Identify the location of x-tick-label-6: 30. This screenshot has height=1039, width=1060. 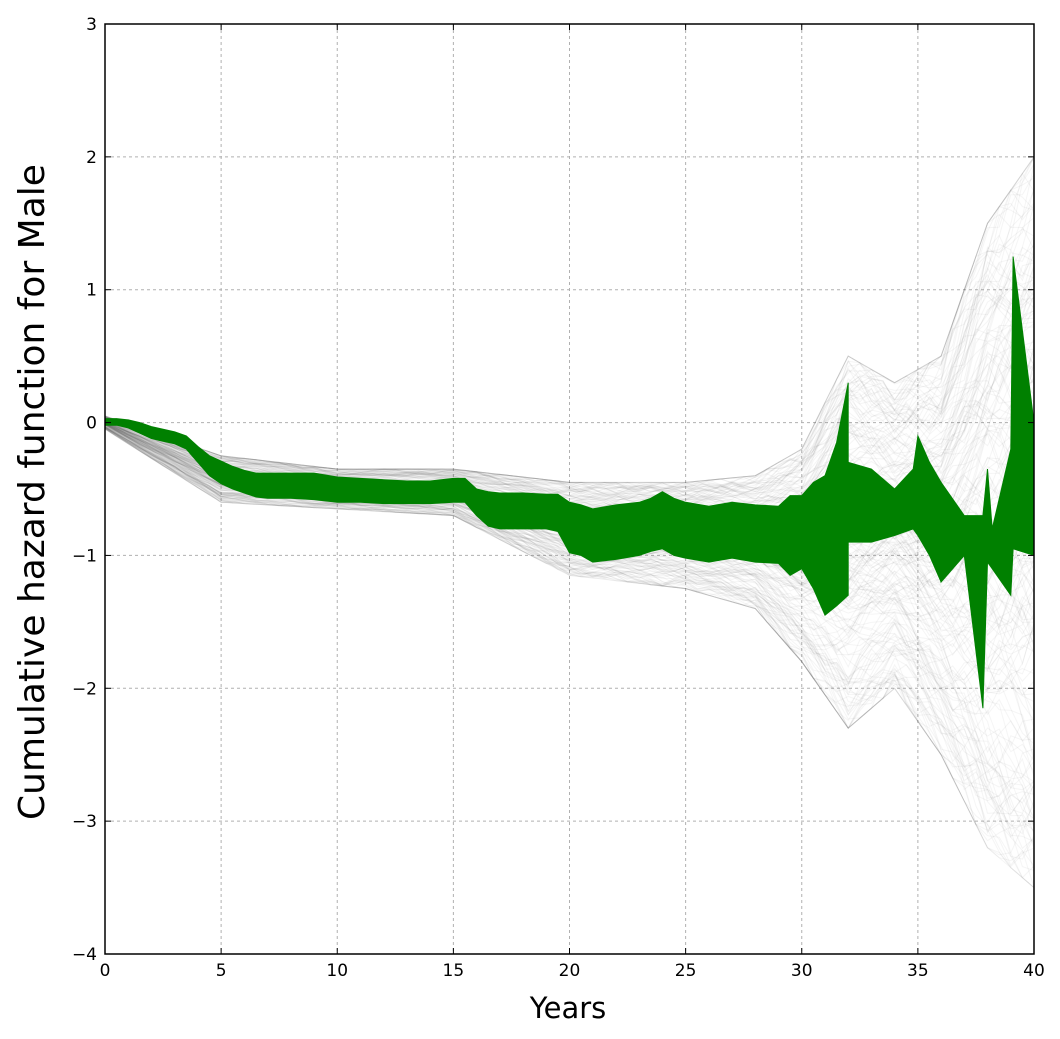
(802, 971).